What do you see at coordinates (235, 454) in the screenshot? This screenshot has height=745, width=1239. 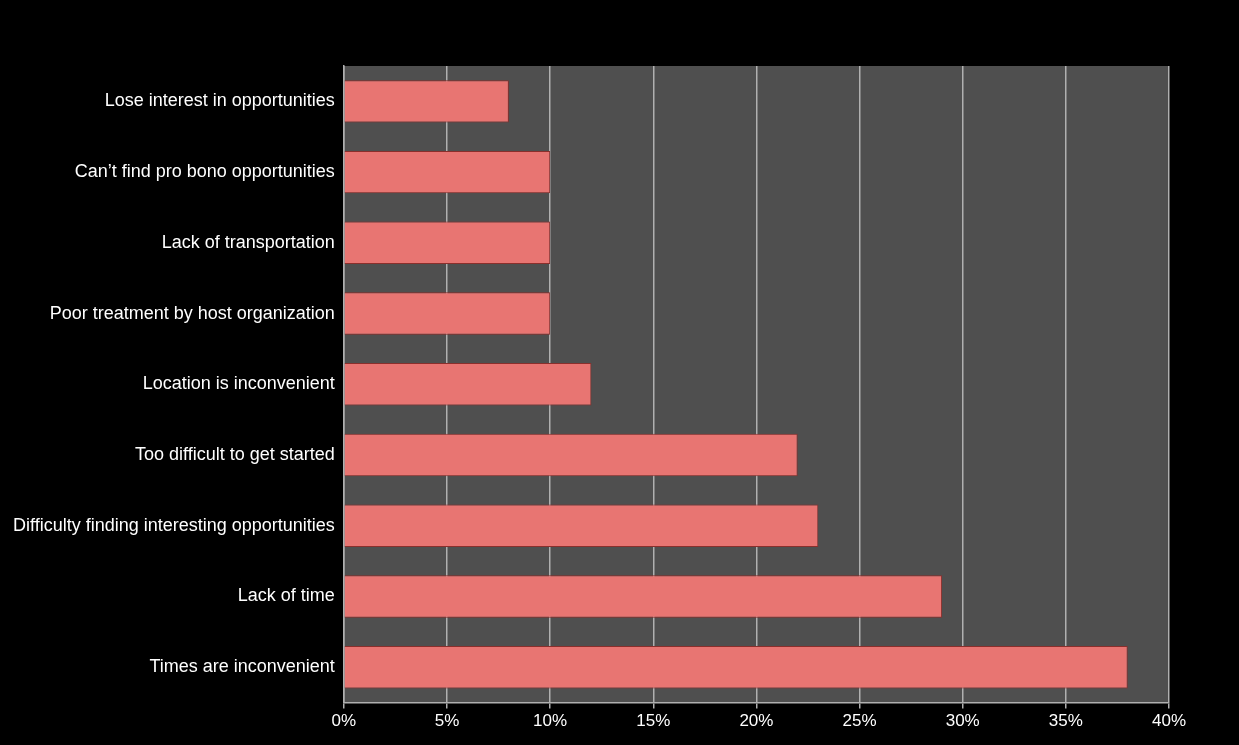 I see `y-tick-label: Too difficult to get started` at bounding box center [235, 454].